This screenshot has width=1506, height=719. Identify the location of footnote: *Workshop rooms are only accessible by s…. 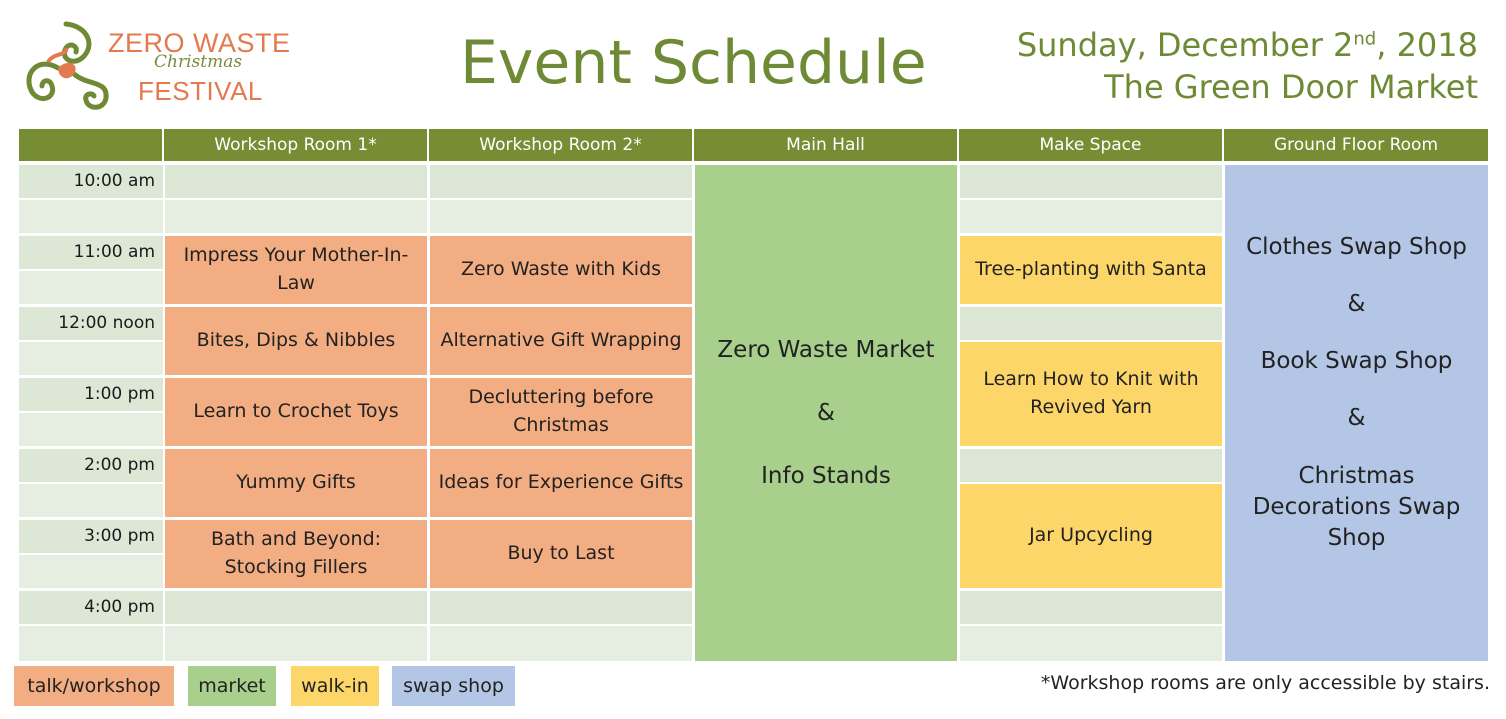
(1265, 683).